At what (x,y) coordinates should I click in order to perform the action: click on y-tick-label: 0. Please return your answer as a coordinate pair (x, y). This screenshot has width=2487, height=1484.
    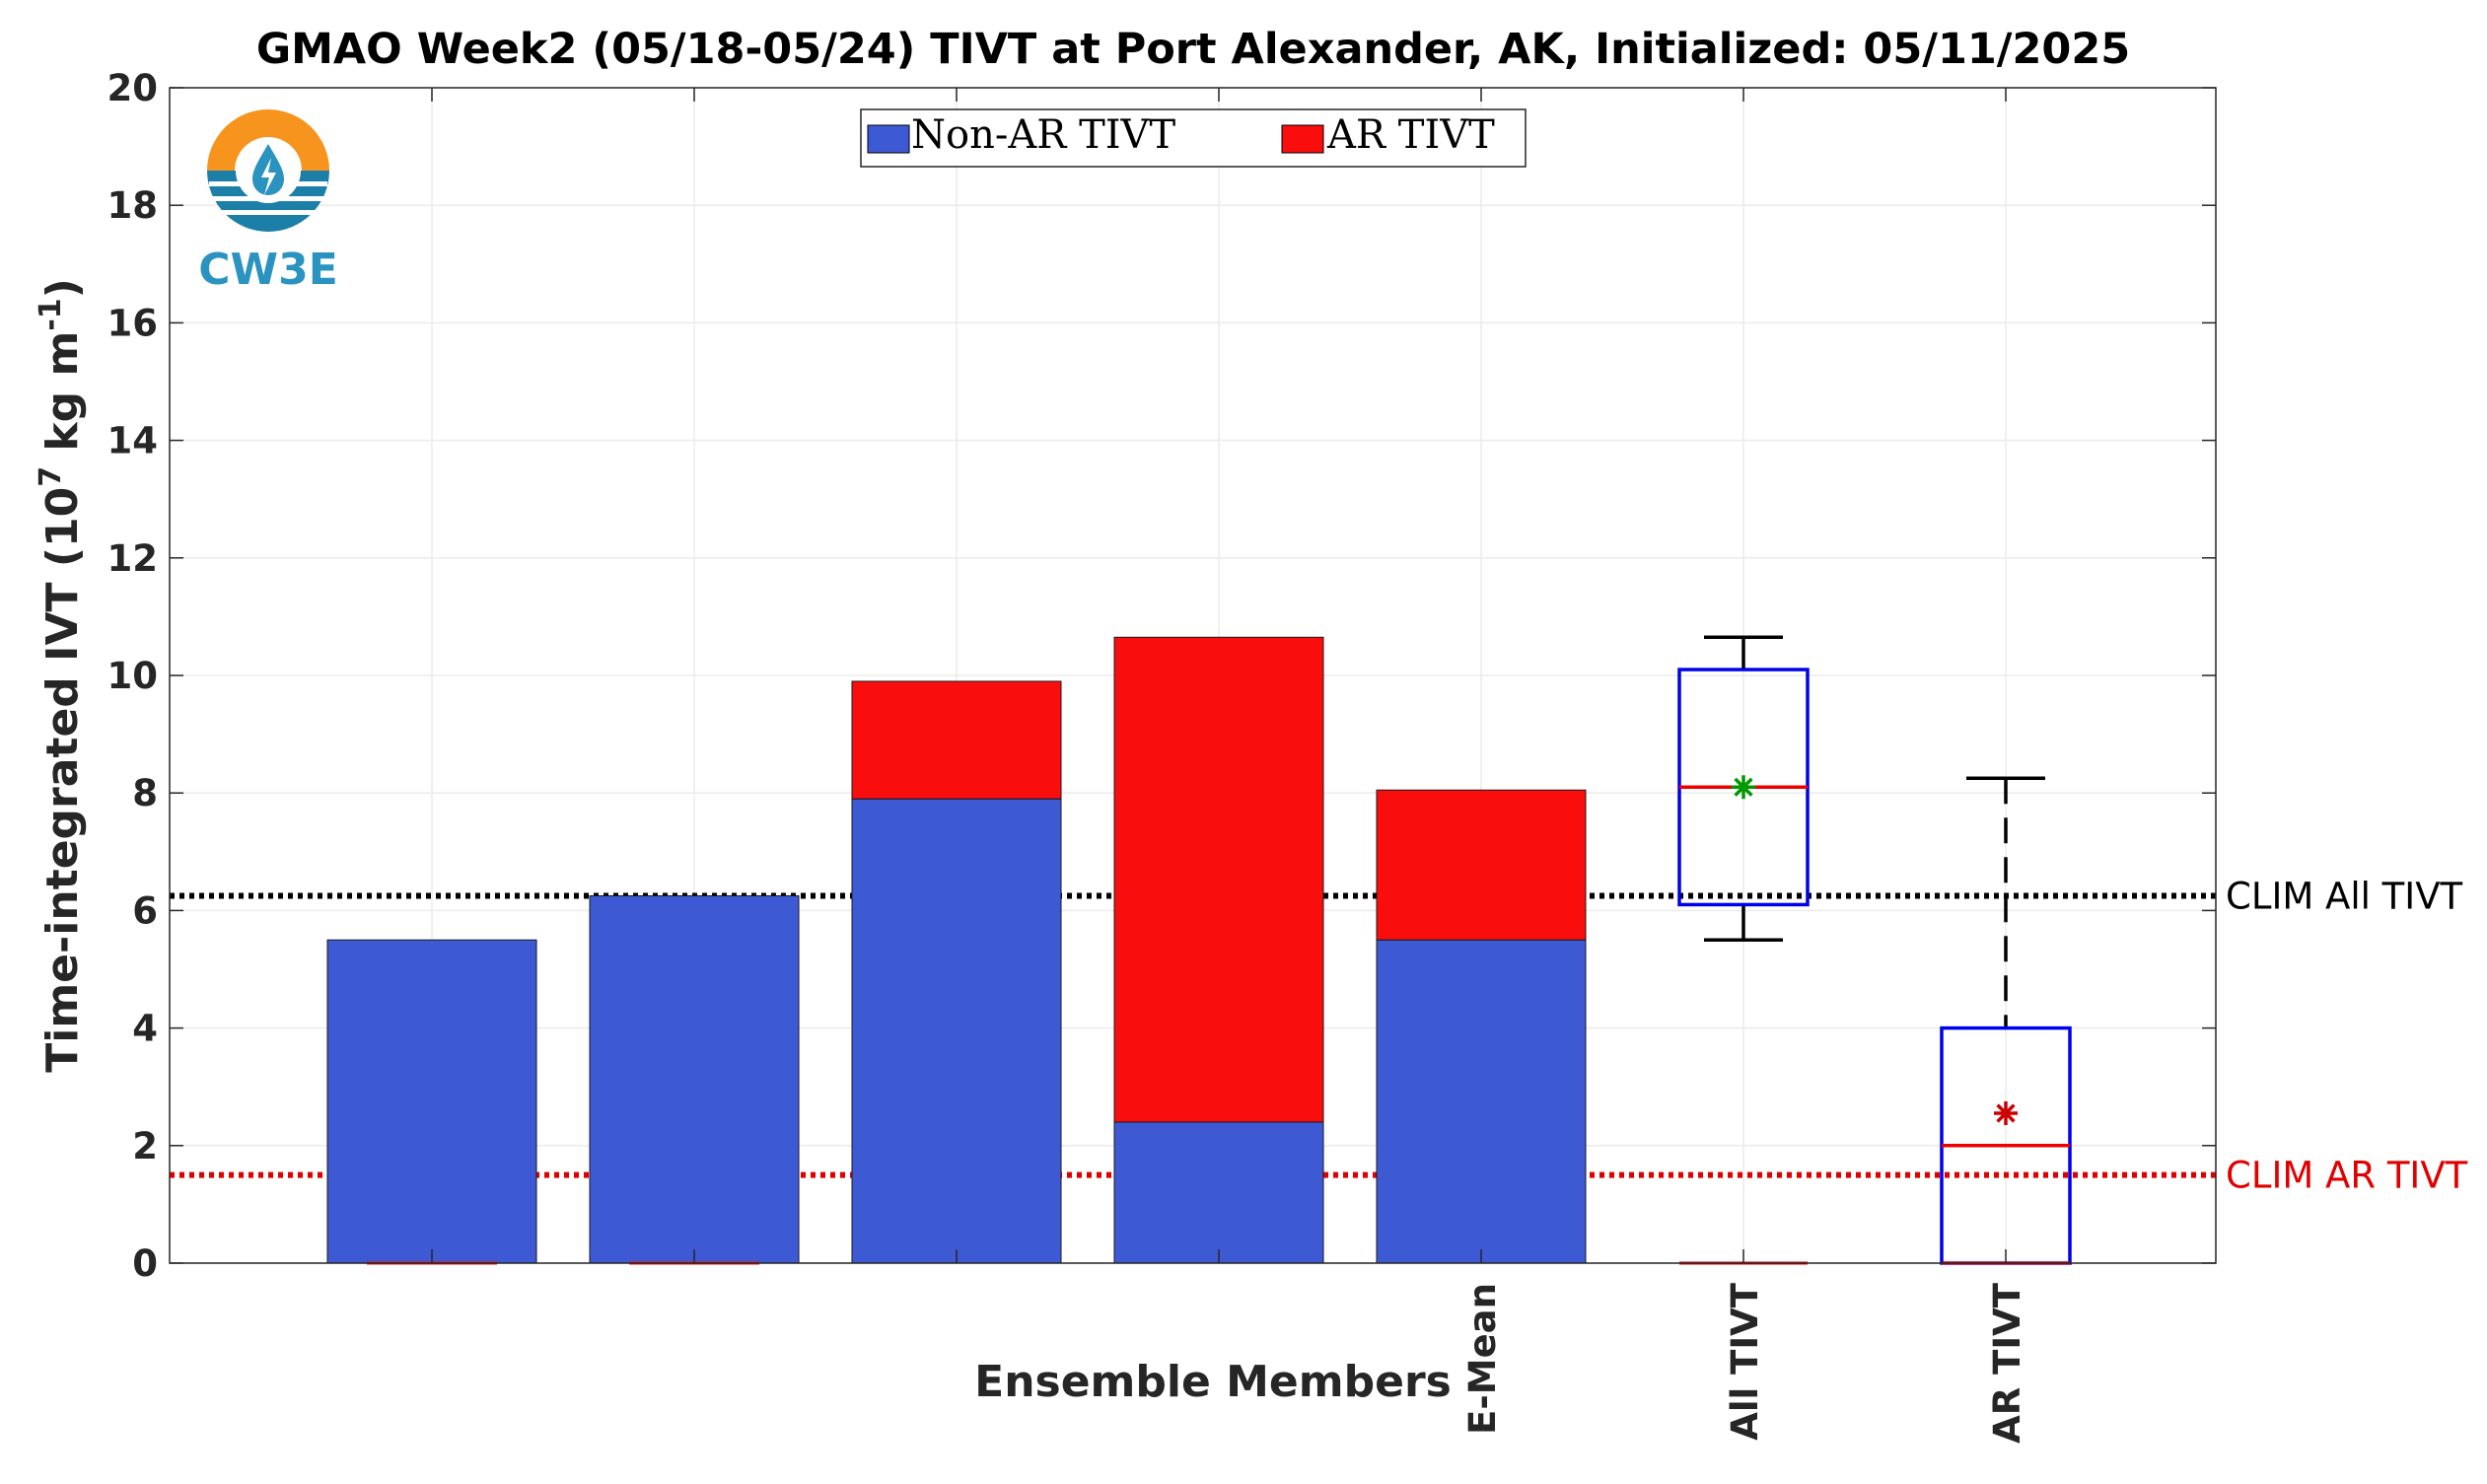
    Looking at the image, I should click on (145, 1263).